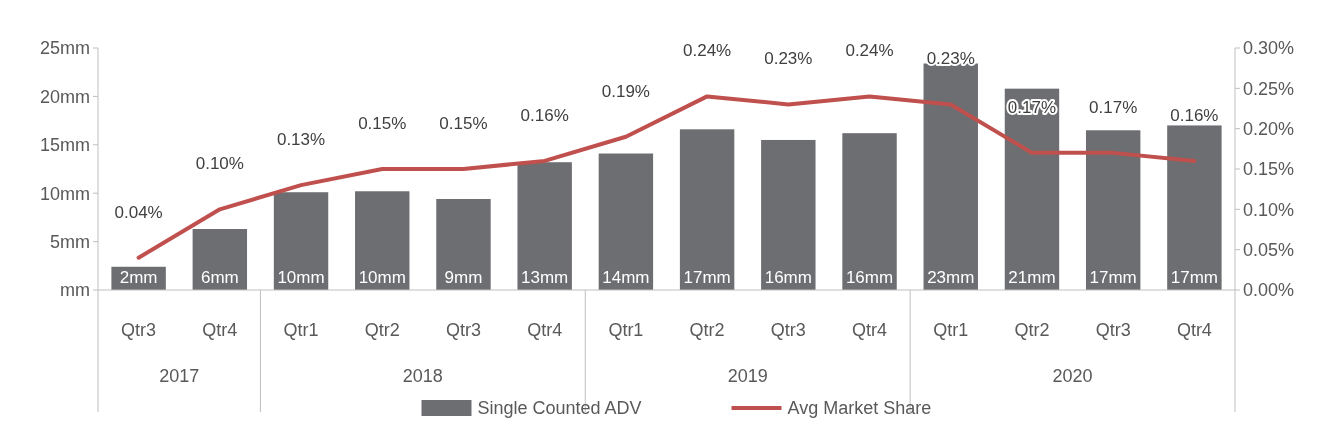 This screenshot has width=1343, height=428. I want to click on legend-label: Single Counted ADV, so click(559, 408).